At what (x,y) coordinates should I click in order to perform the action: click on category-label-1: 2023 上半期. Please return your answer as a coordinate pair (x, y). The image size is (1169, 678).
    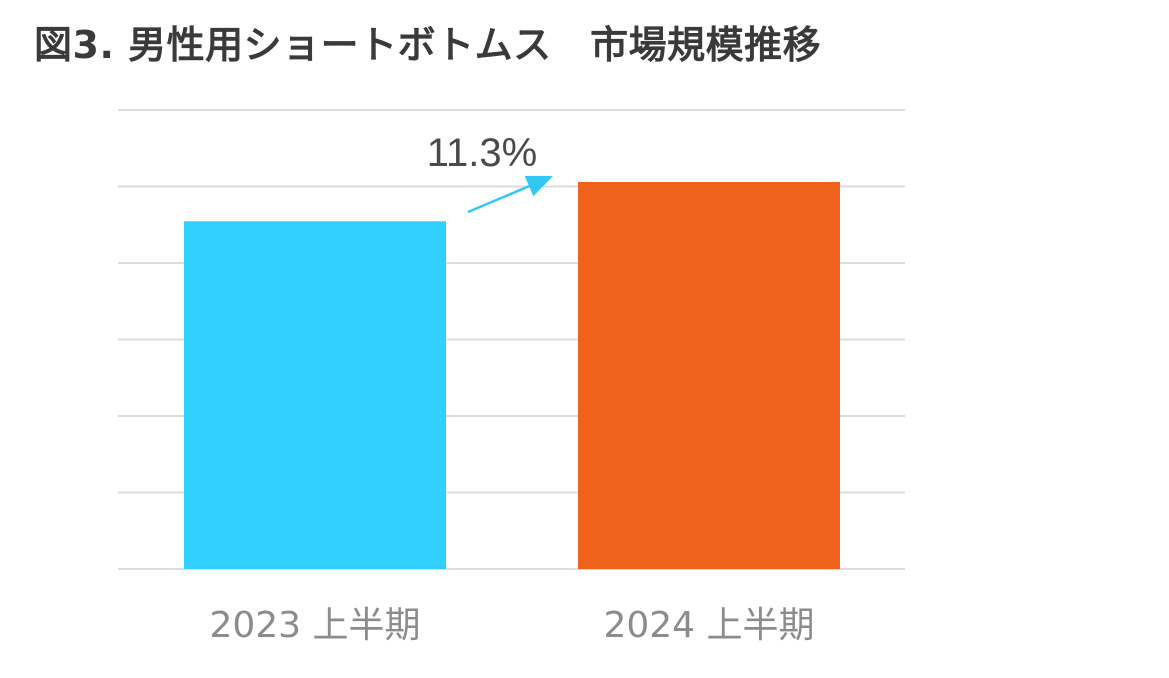
    Looking at the image, I should click on (314, 625).